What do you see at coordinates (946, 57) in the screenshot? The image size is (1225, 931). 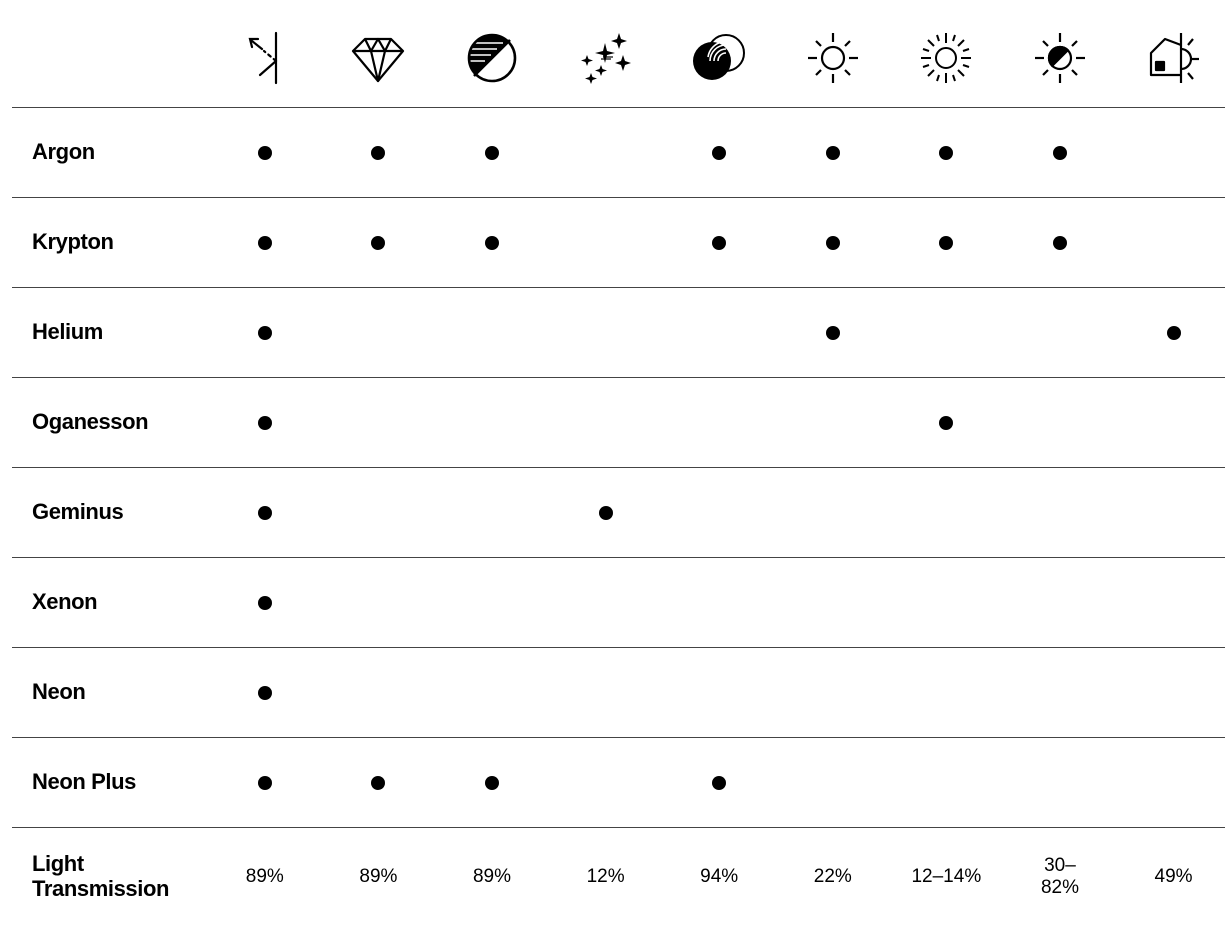 I see `bright-sun-icon` at bounding box center [946, 57].